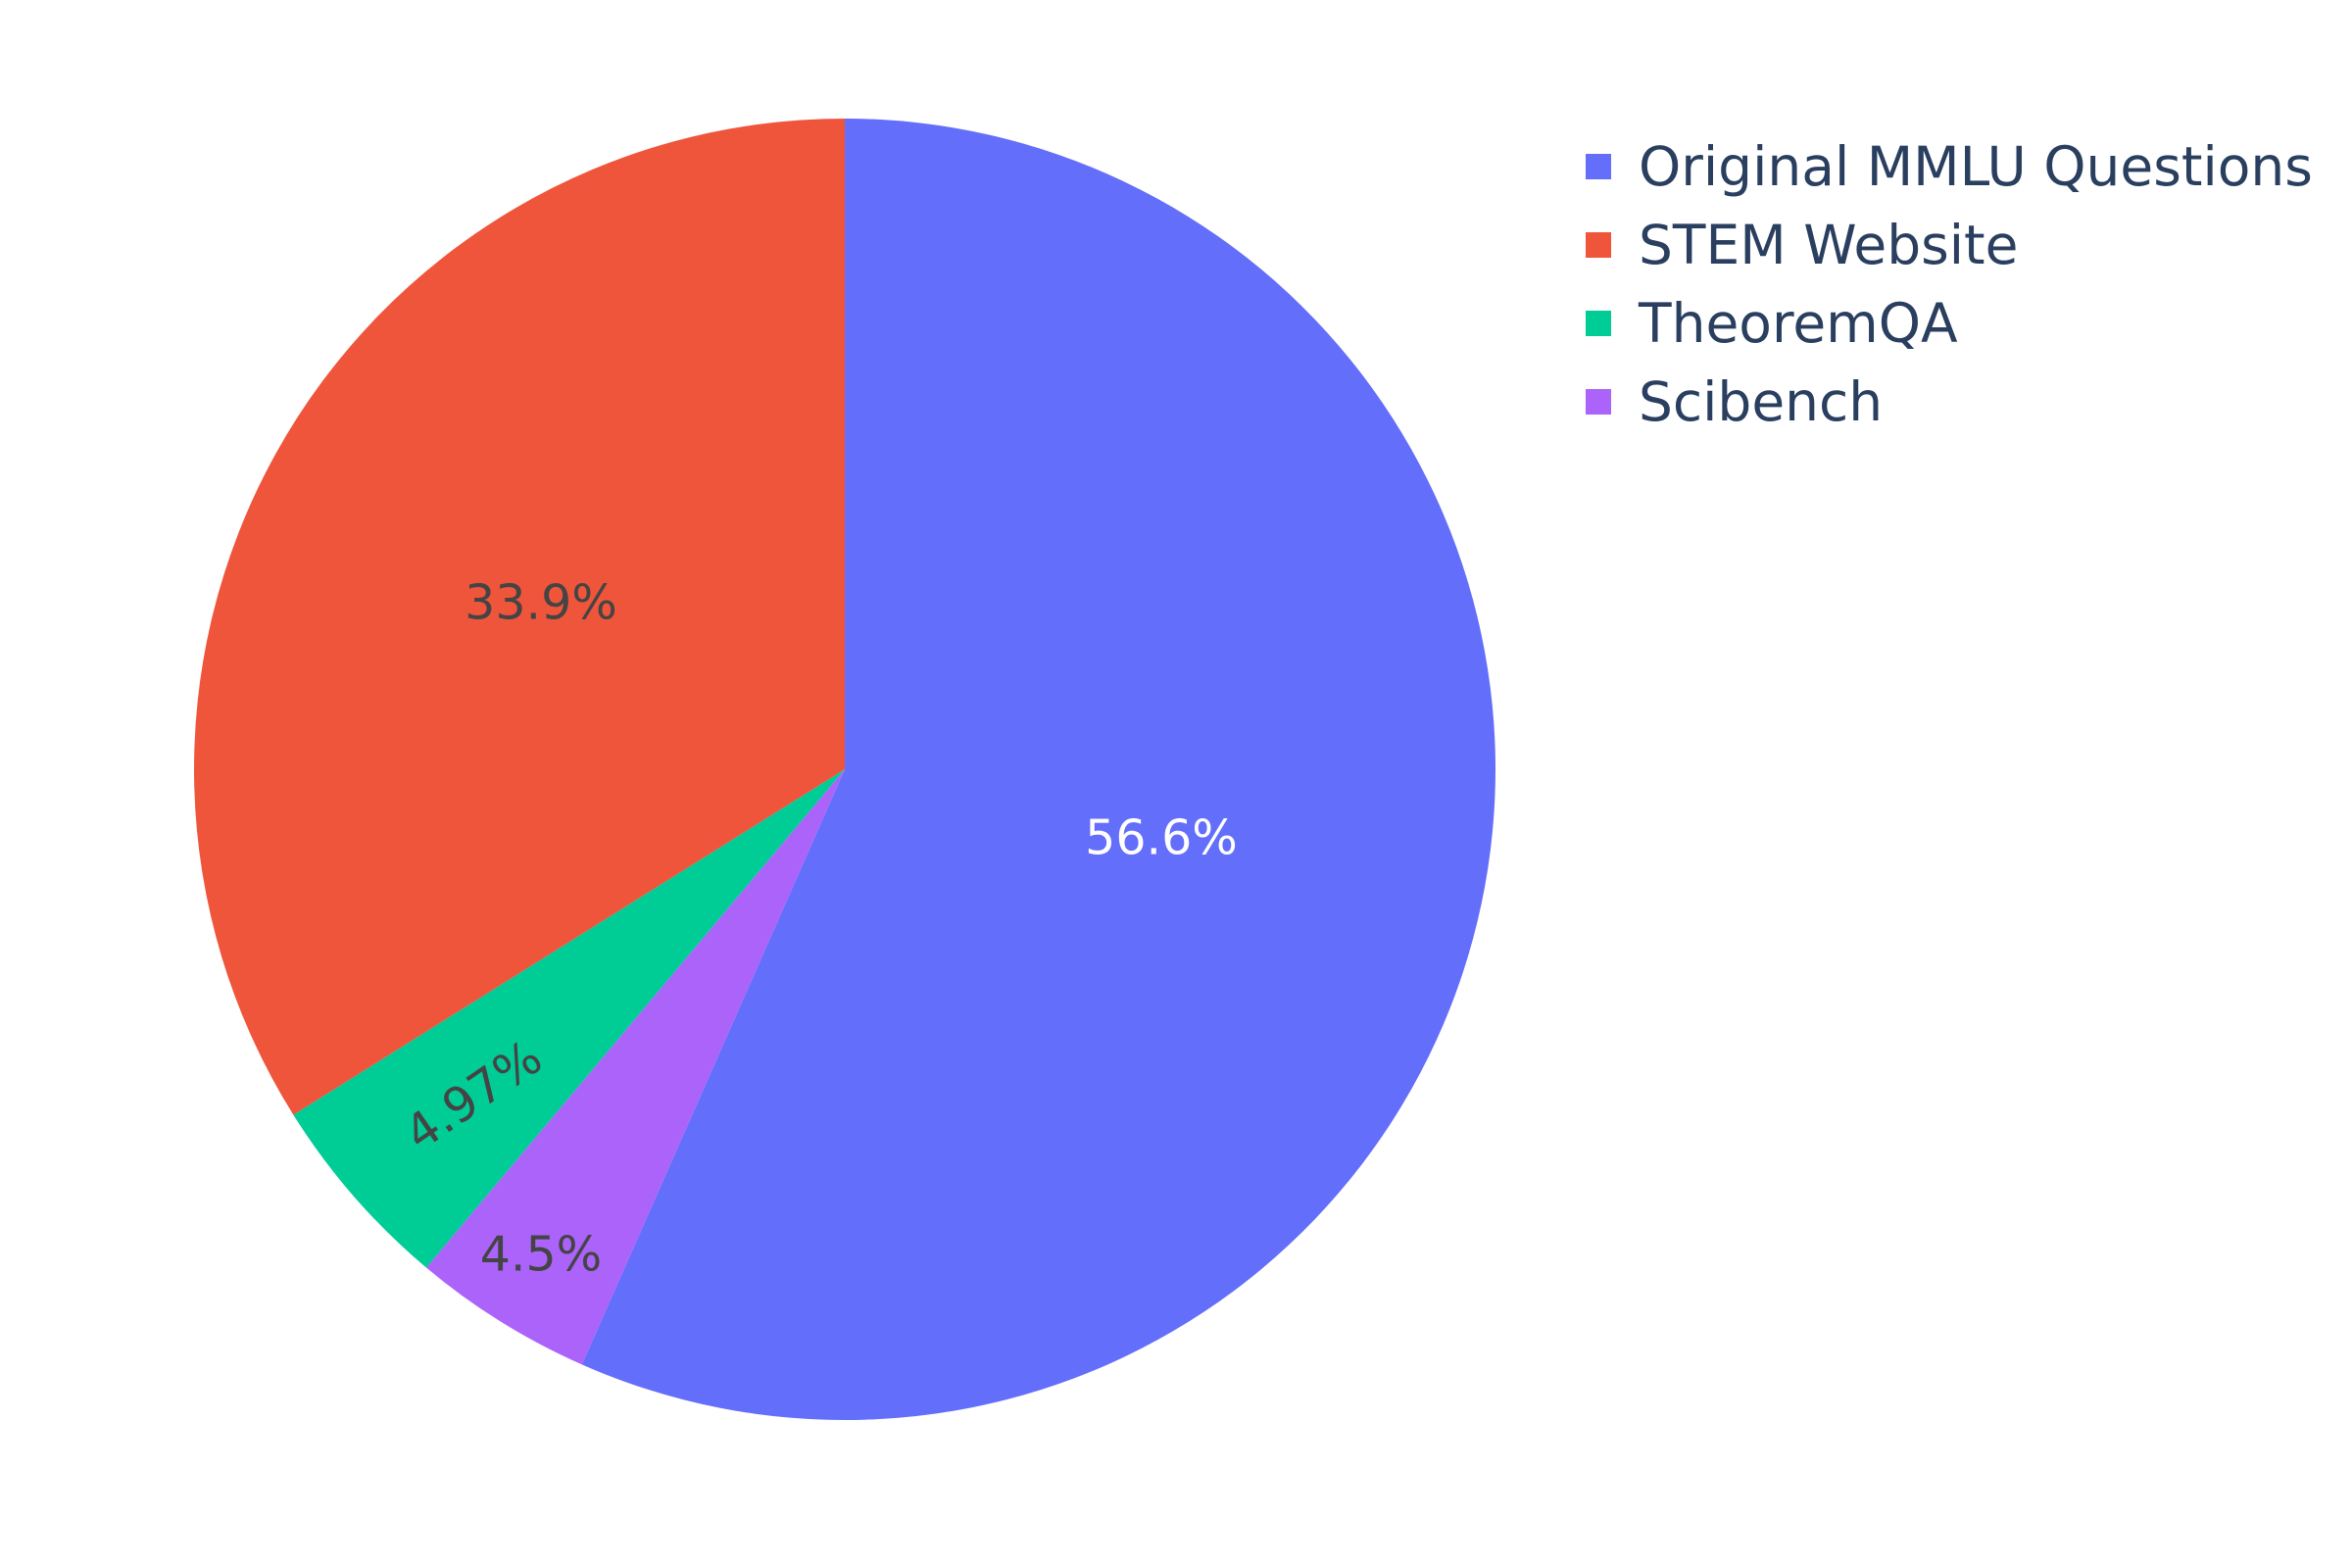 This screenshot has height=1568, width=2352. I want to click on legend-label: TheoremQA, so click(1798, 323).